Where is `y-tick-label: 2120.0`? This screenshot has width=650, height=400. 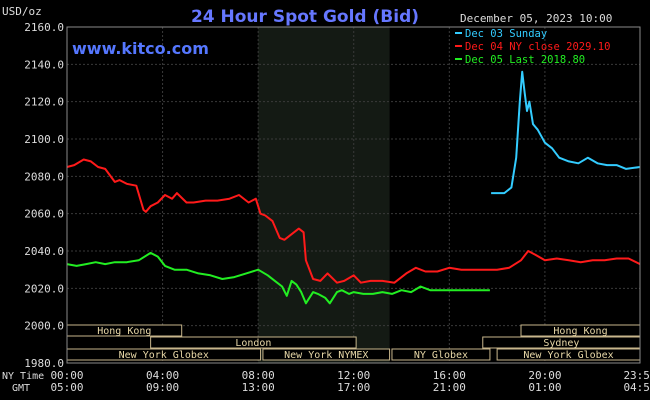 y-tick-label: 2120.0 is located at coordinates (44, 102).